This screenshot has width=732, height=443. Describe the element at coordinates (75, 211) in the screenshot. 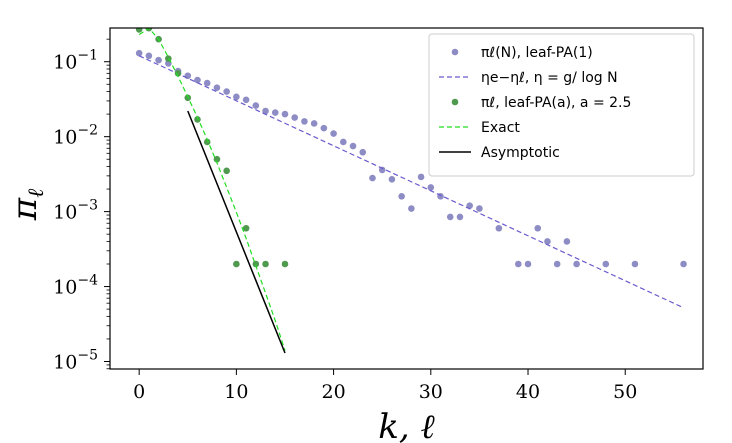

I see `y-tick-label: 10⁻³` at that location.